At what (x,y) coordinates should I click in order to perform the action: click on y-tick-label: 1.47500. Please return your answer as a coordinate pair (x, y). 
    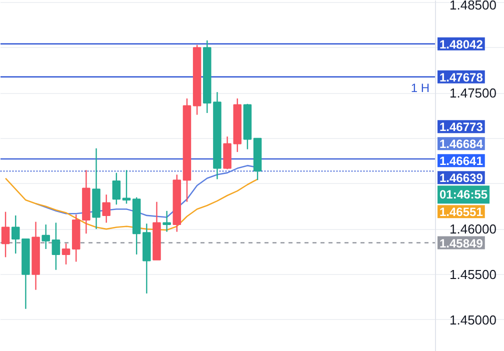
    Looking at the image, I should click on (473, 93).